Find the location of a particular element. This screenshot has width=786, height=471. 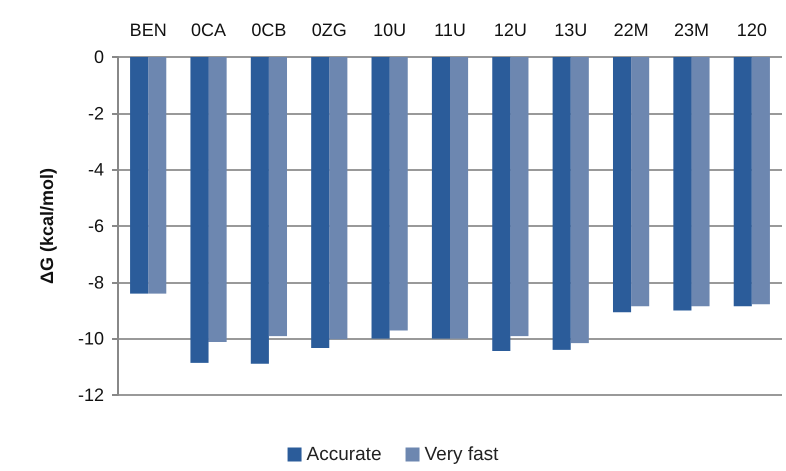

x-tick-label: 0CA is located at coordinates (208, 30).